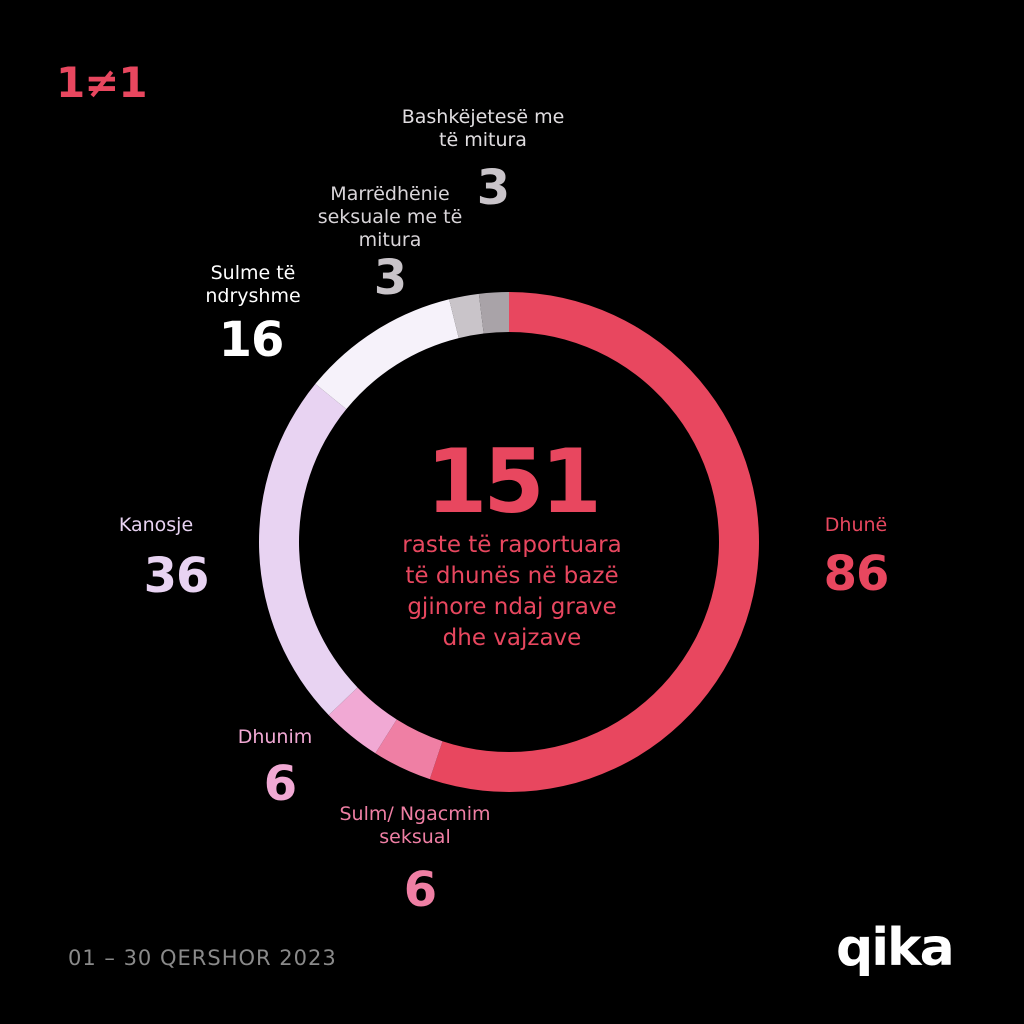 This screenshot has width=1024, height=1024. Describe the element at coordinates (156, 525) in the screenshot. I see `label-kanosje: Kanosje` at that location.